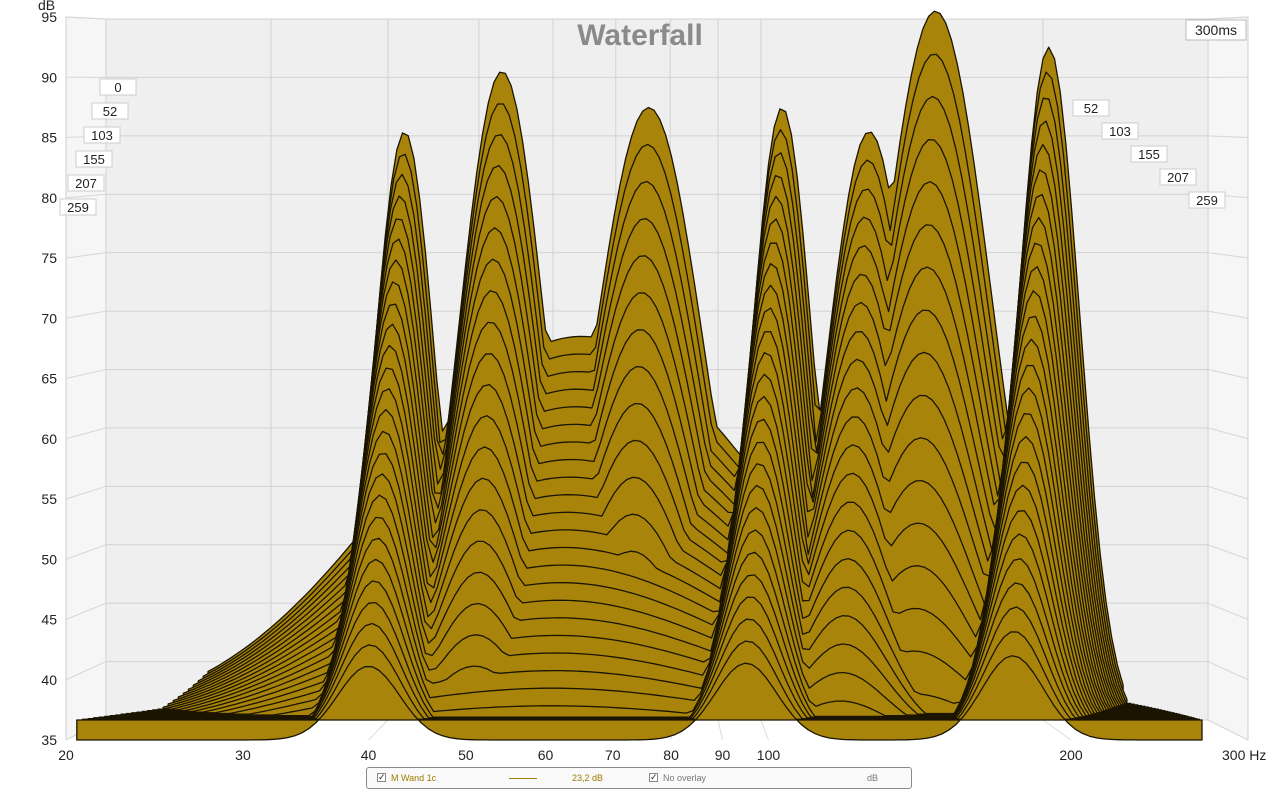 This screenshot has height=792, width=1280. Describe the element at coordinates (523, 778) in the screenshot. I see `measurement-line-swatch` at that location.